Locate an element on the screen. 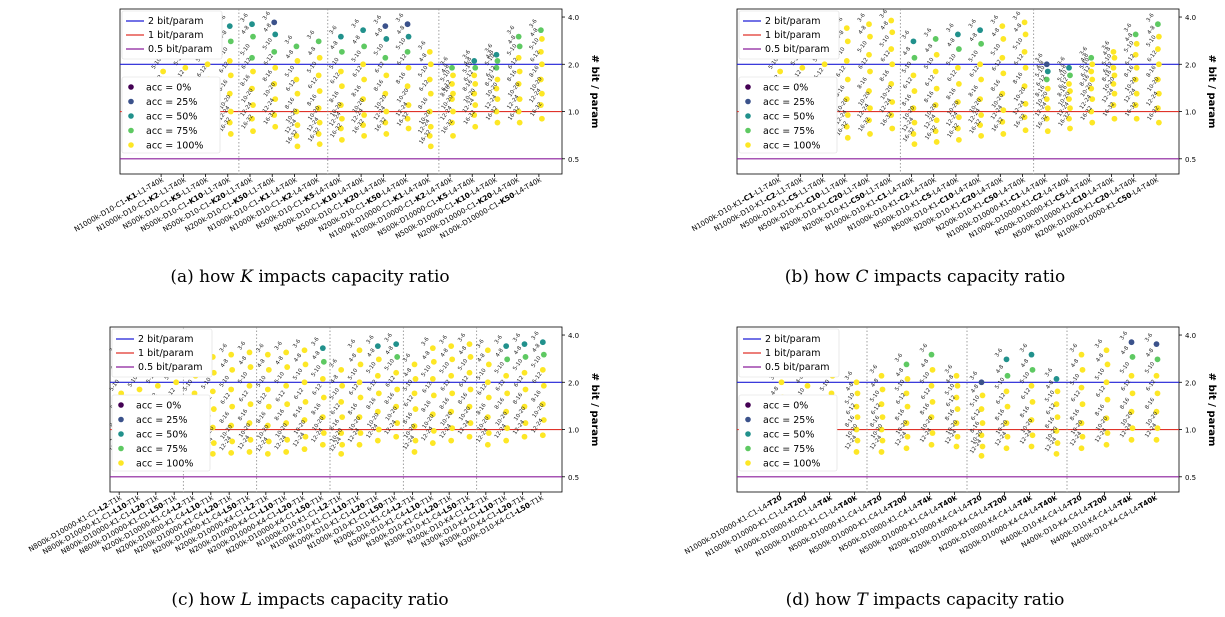 Image resolution: width=1225 pixels, height=617 pixels. panel-caption: (b) how C impacts capacity ratio is located at coordinates (925, 277).